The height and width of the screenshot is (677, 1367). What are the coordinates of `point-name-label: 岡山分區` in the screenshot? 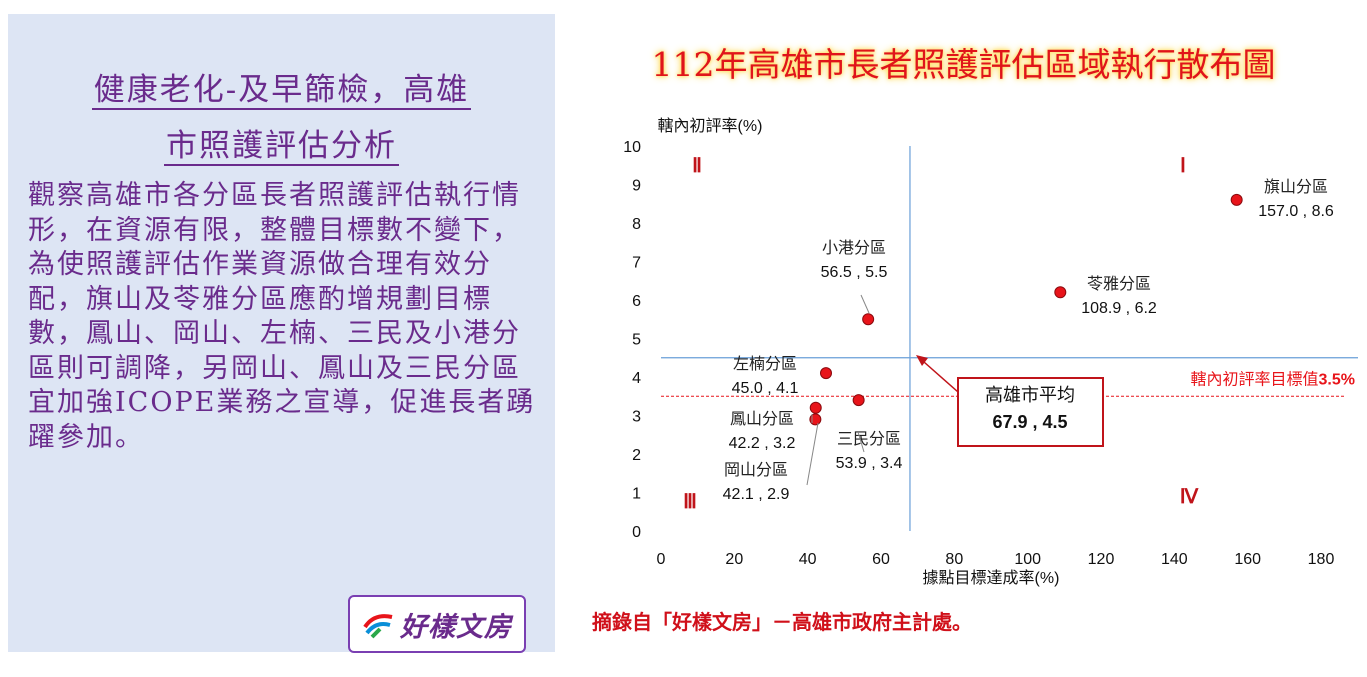 It's located at (756, 470).